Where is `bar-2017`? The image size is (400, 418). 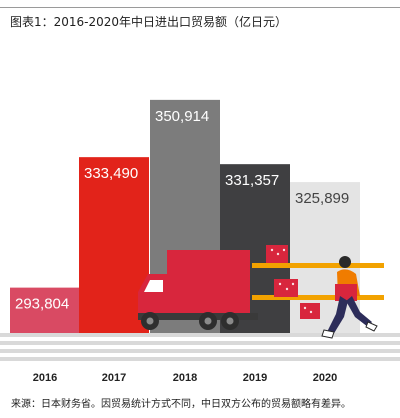 bar-2017 is located at coordinates (114, 245).